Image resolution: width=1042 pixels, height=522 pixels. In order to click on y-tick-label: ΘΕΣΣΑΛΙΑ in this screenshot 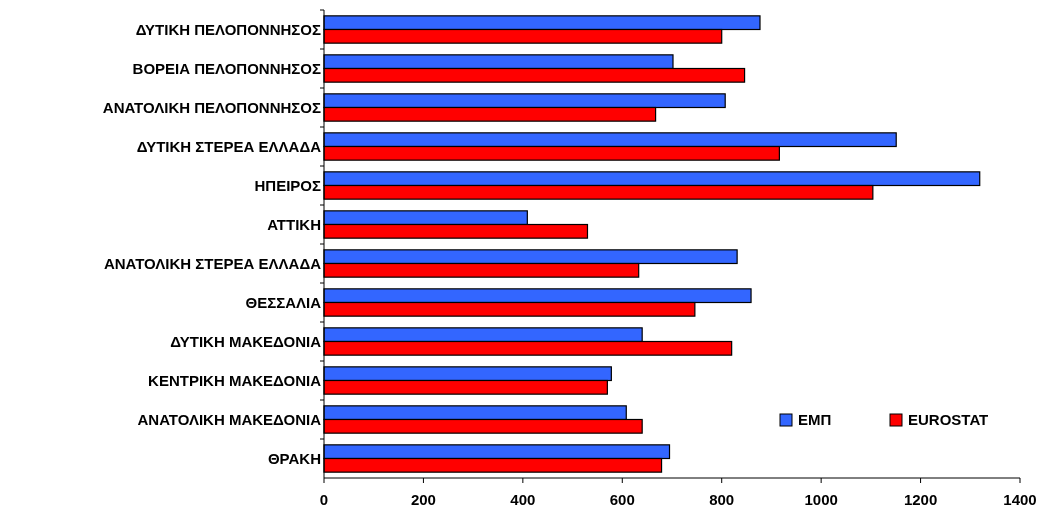, I will do `click(283, 302)`.